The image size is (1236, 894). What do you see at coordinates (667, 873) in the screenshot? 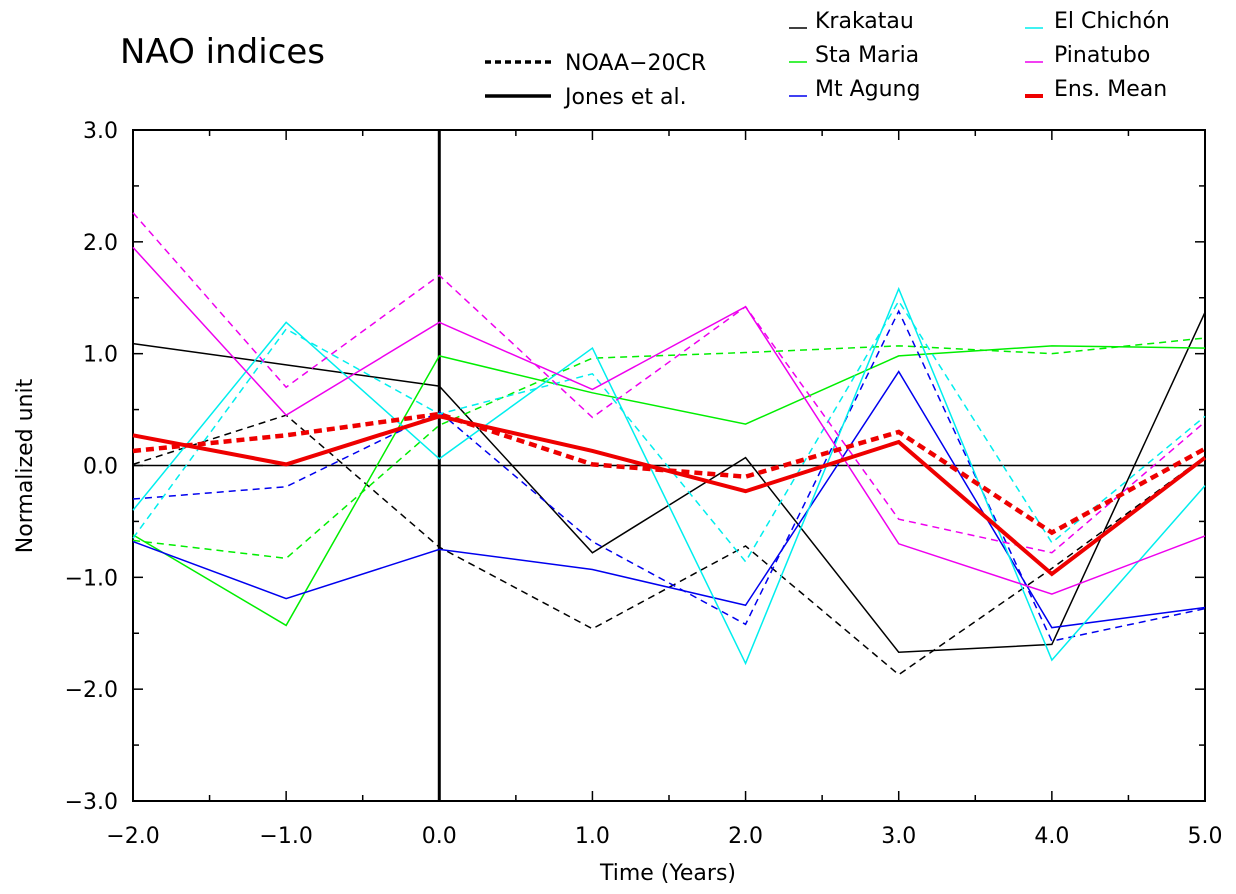
I see `x-axis-title: Time (Years)` at bounding box center [667, 873].